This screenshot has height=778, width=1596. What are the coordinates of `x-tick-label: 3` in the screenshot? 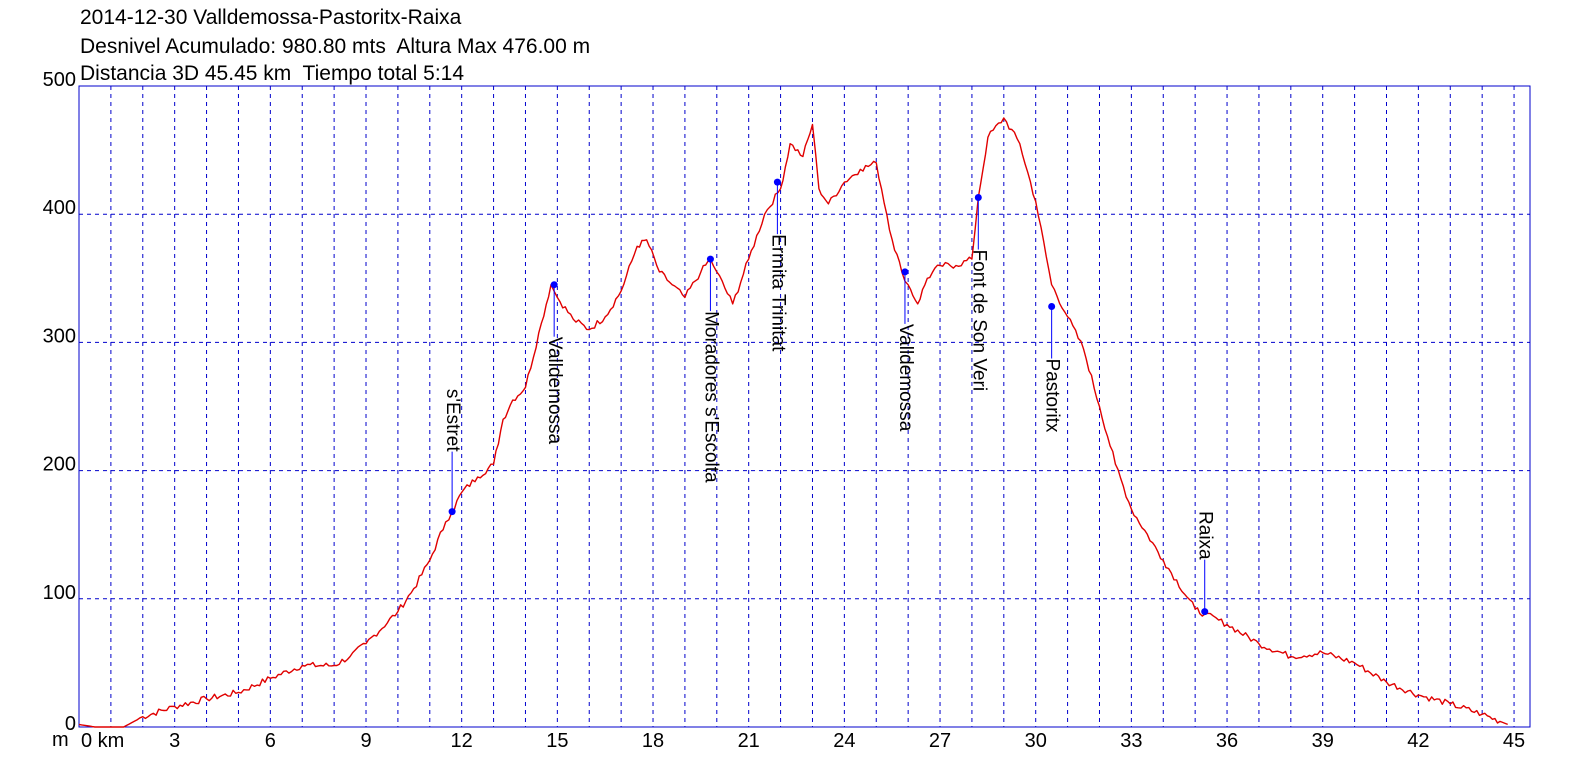 It's located at (174, 741).